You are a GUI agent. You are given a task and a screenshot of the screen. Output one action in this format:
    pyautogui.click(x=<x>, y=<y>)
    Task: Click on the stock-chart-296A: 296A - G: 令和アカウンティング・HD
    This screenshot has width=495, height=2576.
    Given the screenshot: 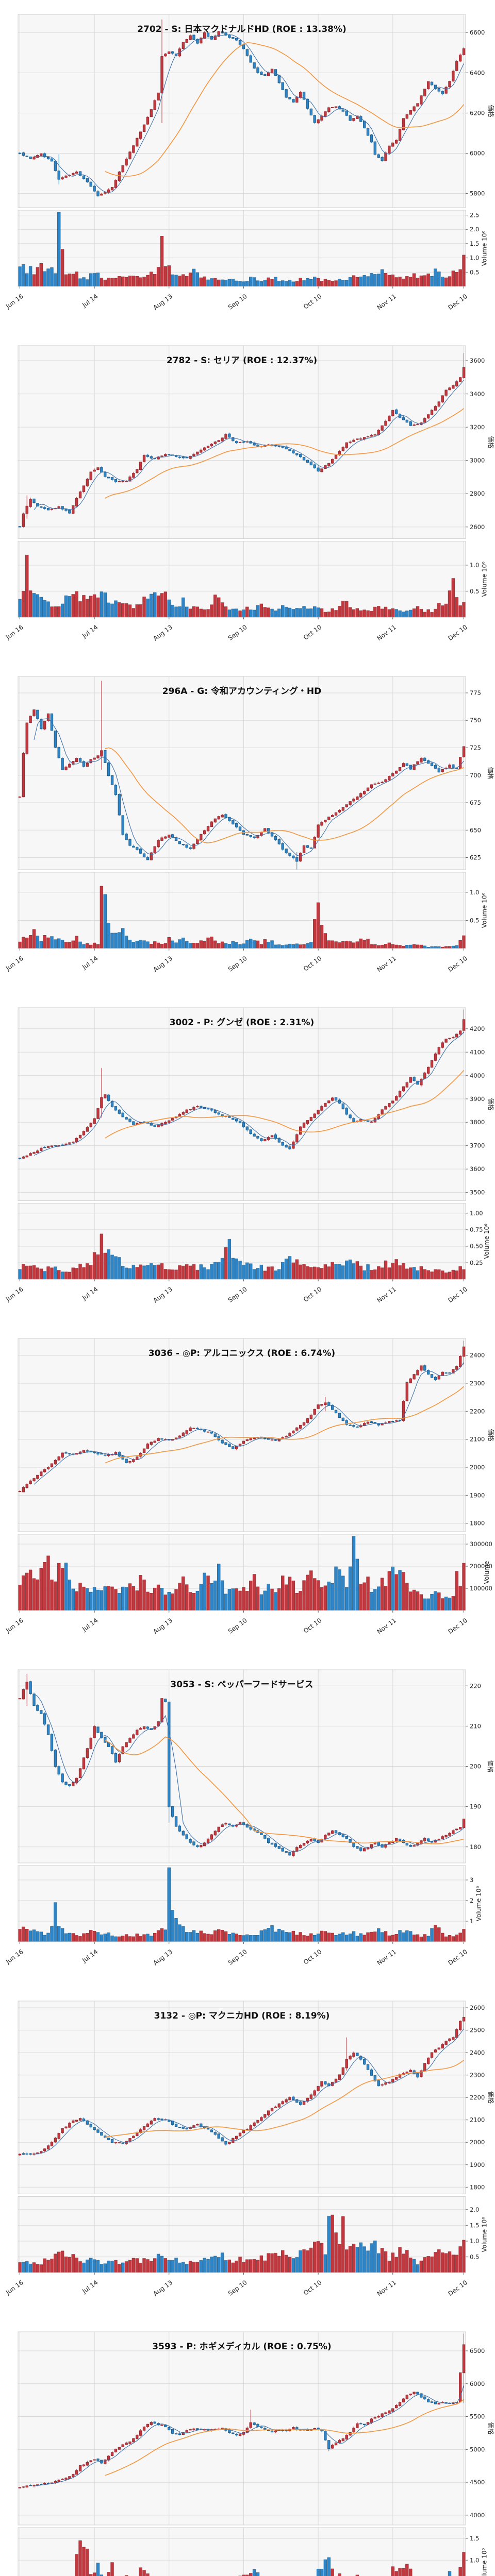 What is the action you would take?
    pyautogui.click(x=247, y=827)
    